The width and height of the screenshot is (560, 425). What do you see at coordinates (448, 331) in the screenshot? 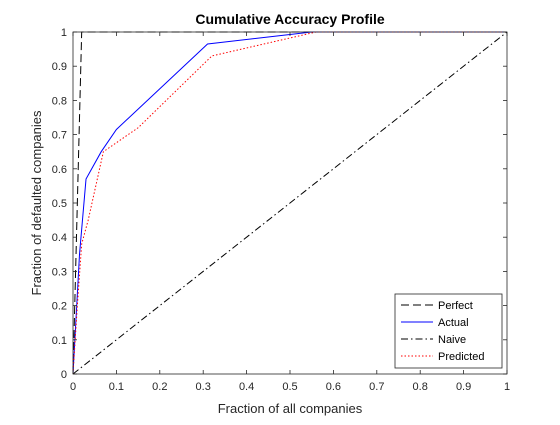
I see `legend: Perfect Actual Naive Predicted` at bounding box center [448, 331].